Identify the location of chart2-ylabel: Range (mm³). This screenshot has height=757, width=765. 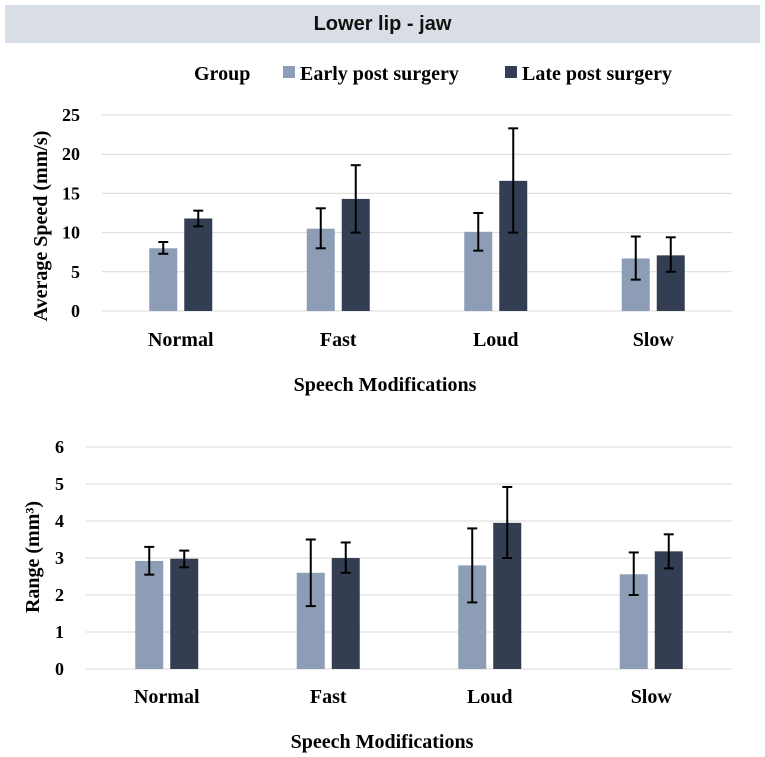
(33, 557).